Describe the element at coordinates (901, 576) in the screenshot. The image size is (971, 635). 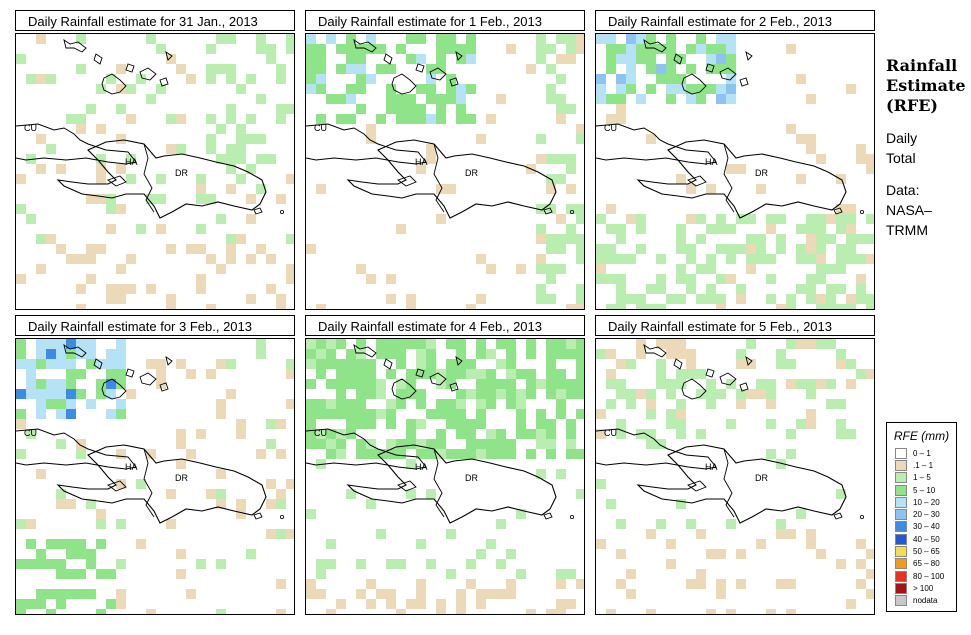
I see `legend-swatch` at that location.